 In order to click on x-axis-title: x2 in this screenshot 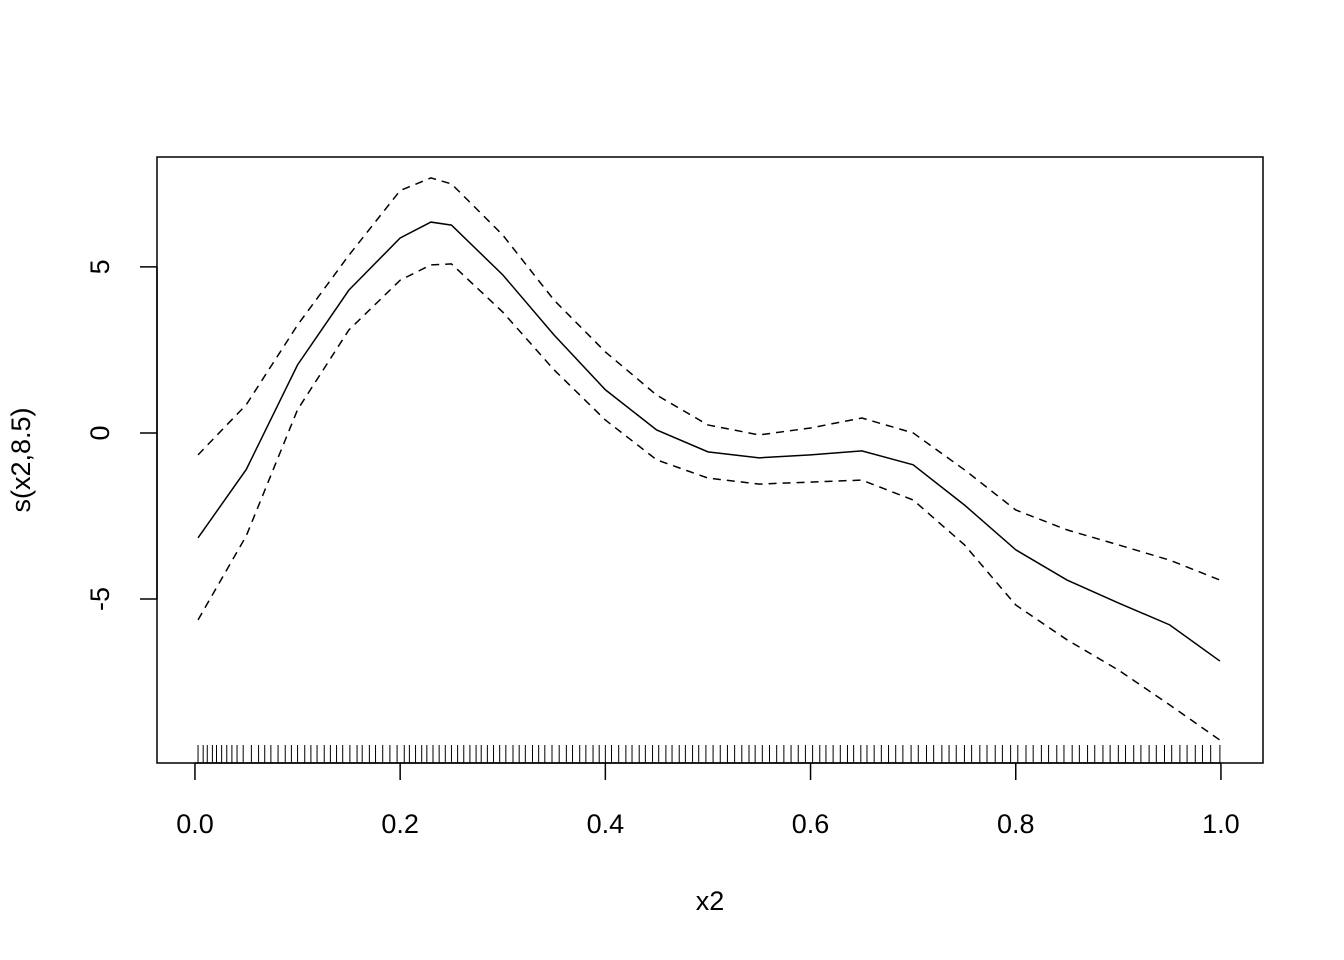, I will do `click(710, 901)`.